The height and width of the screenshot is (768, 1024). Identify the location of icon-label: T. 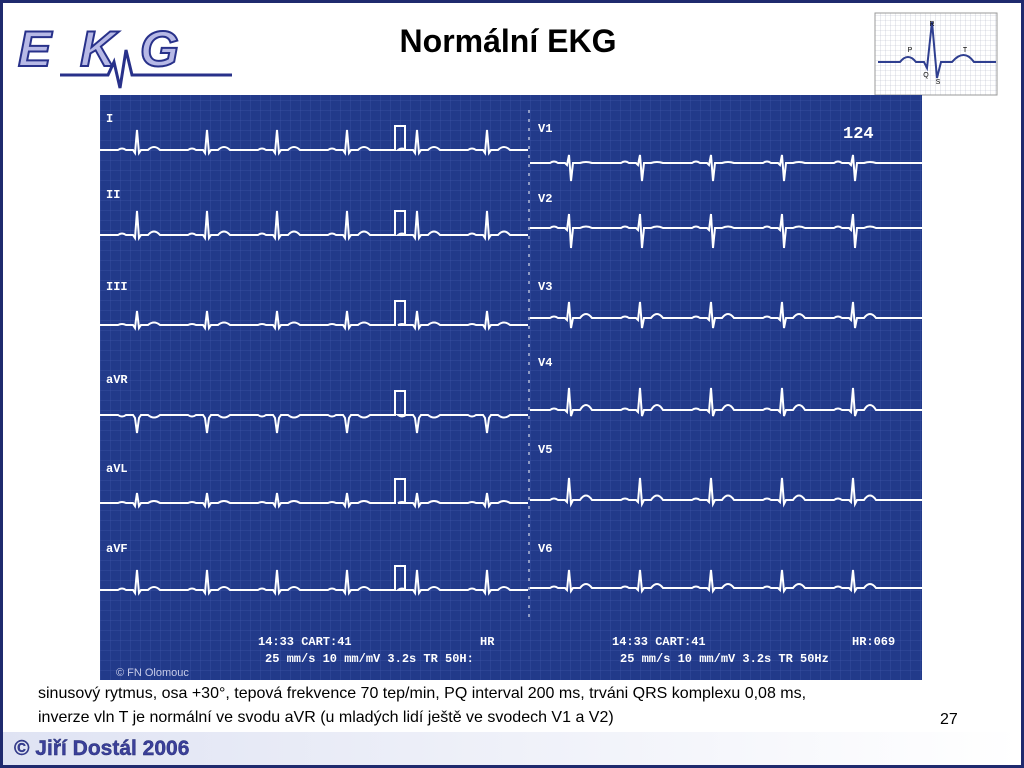
(965, 50).